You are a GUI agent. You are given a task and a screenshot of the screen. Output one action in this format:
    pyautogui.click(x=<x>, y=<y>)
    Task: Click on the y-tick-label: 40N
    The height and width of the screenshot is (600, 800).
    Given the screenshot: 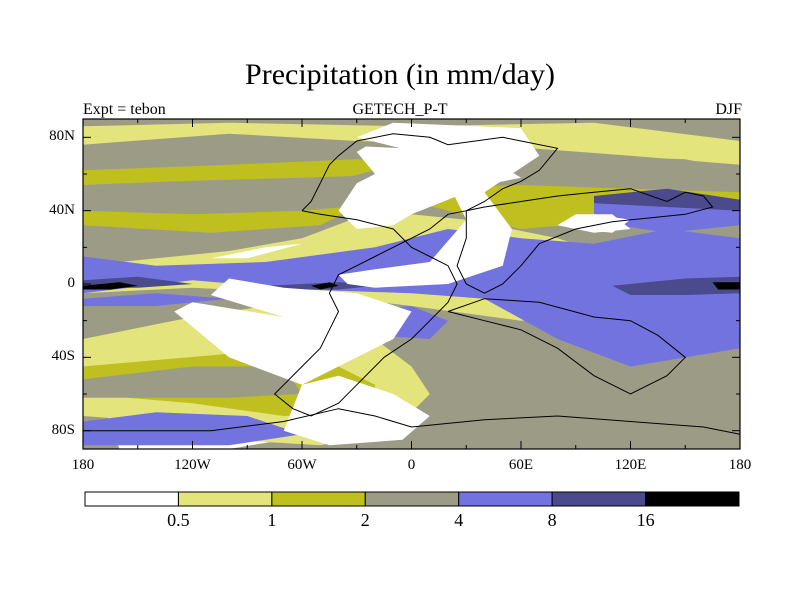 What is the action you would take?
    pyautogui.click(x=62, y=209)
    